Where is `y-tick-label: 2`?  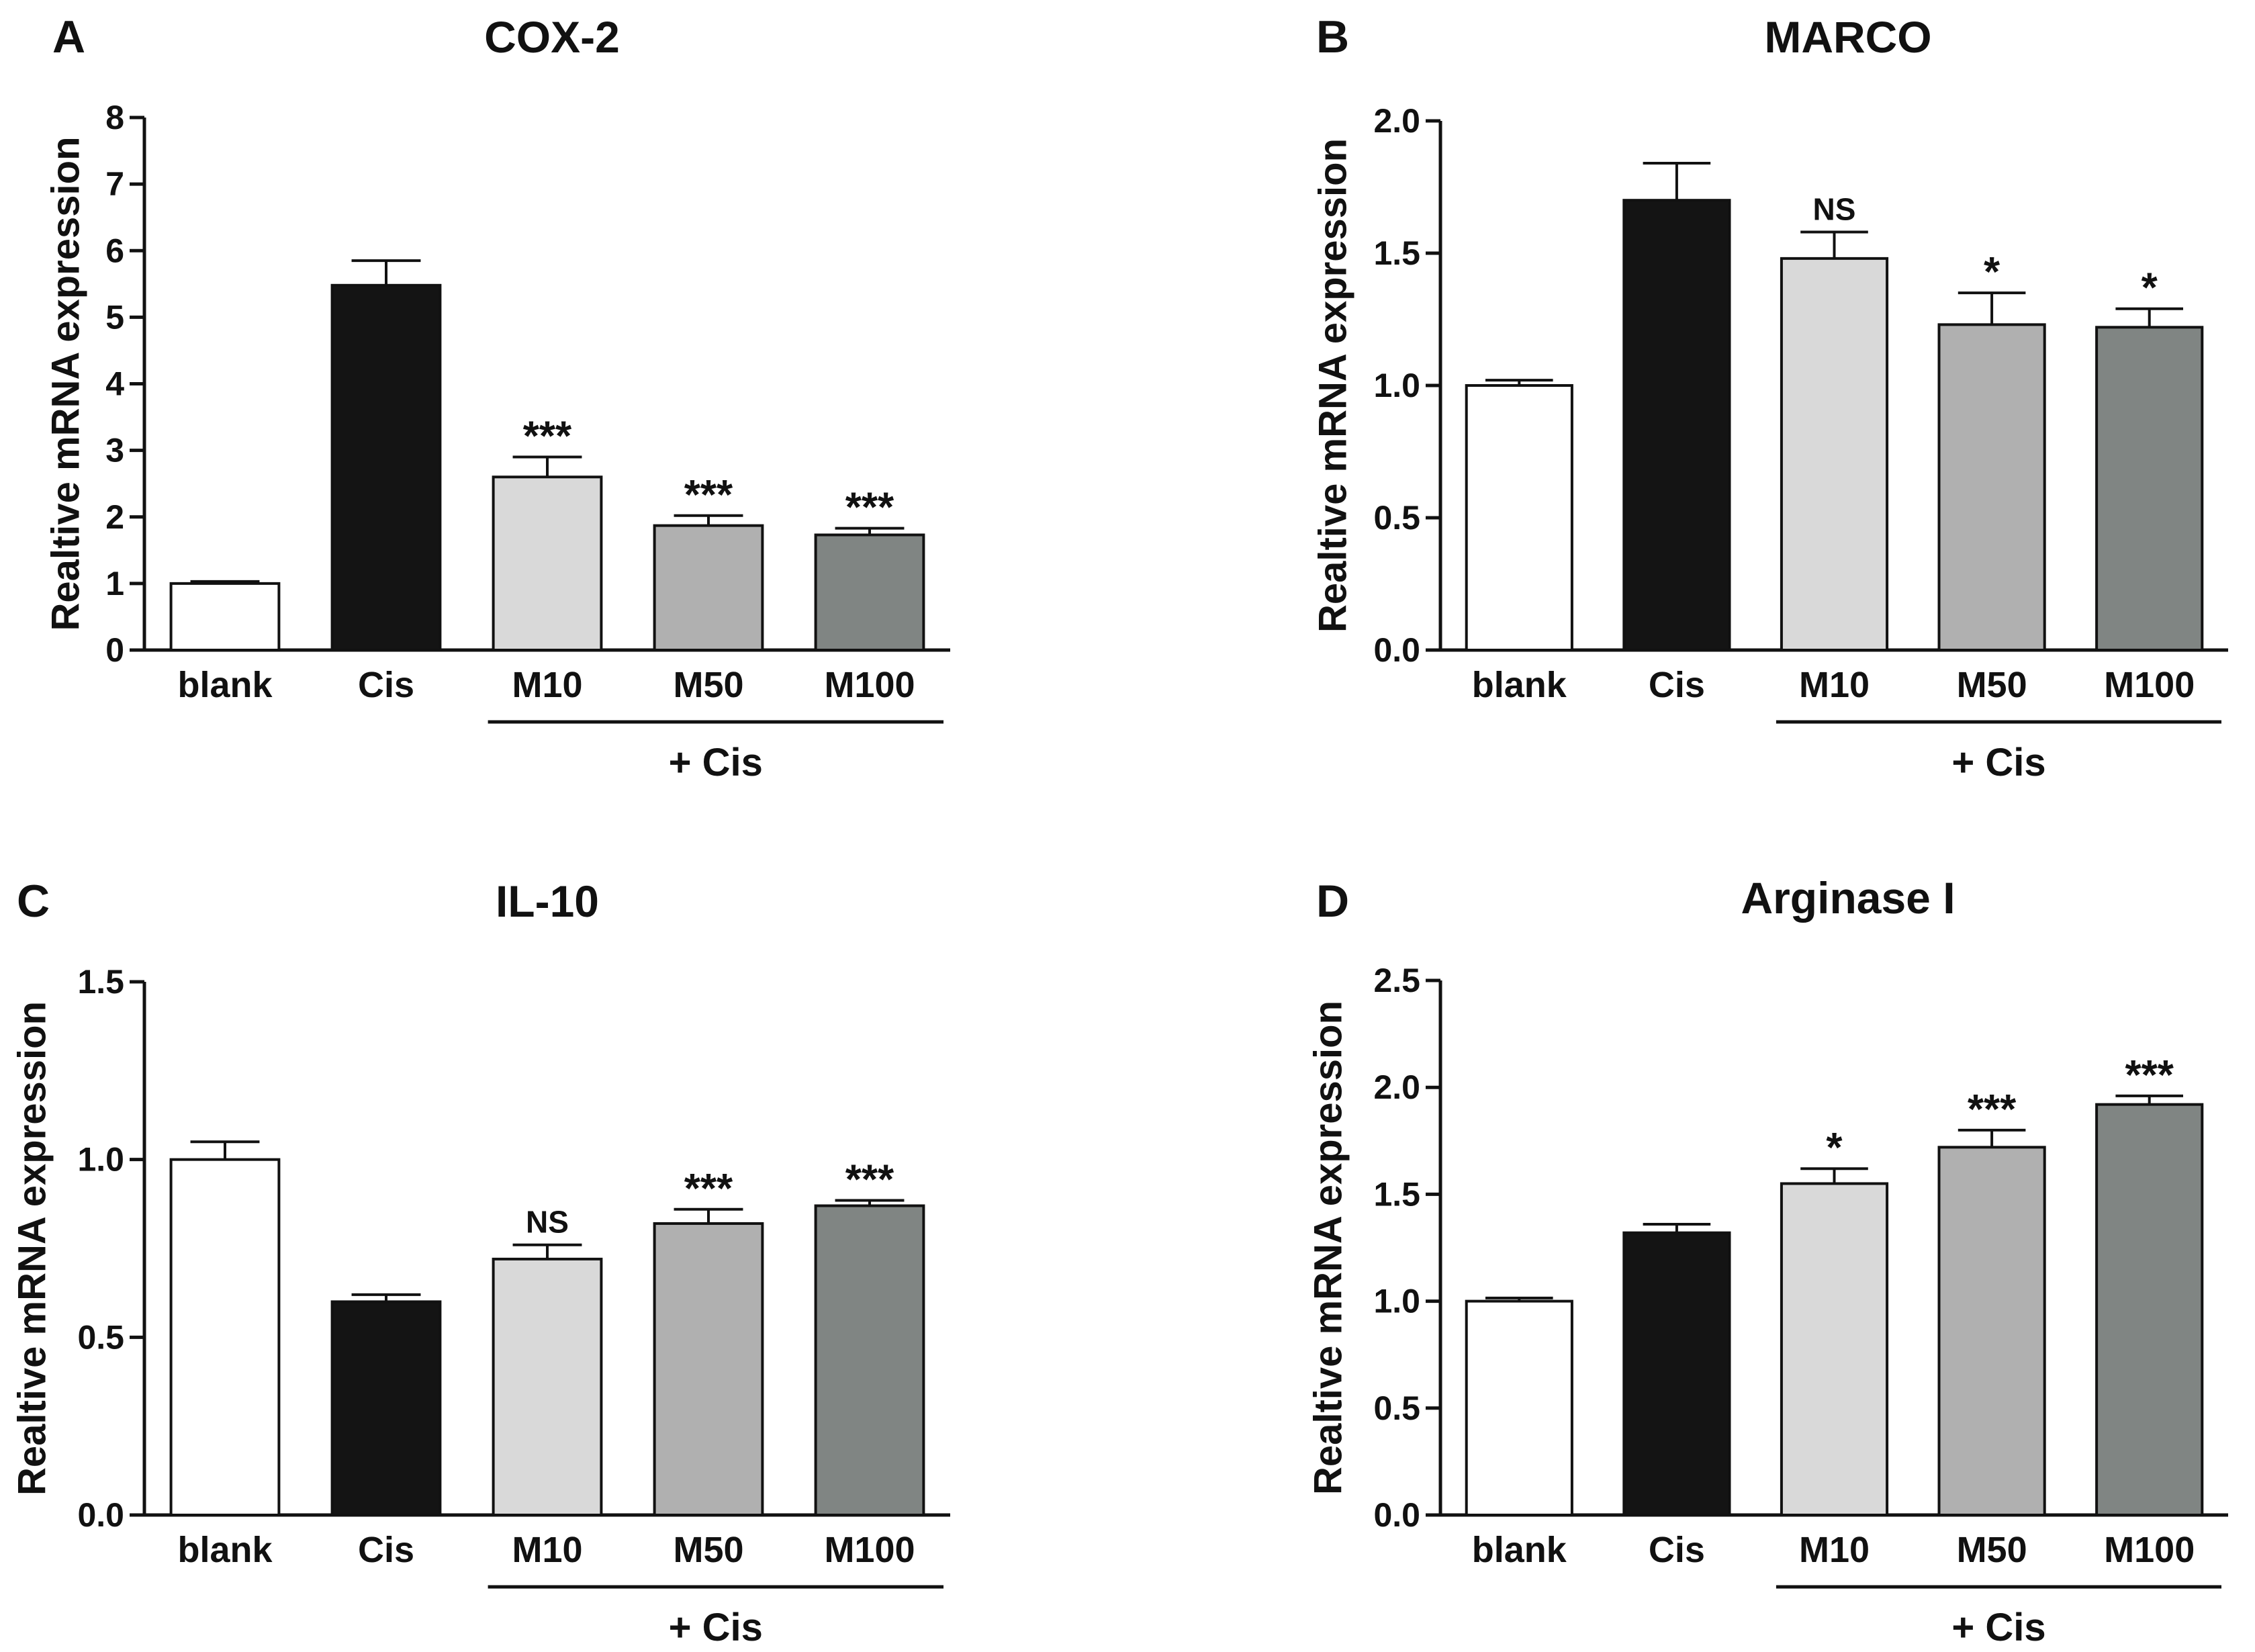
y-tick-label: 2 is located at coordinates (114, 517).